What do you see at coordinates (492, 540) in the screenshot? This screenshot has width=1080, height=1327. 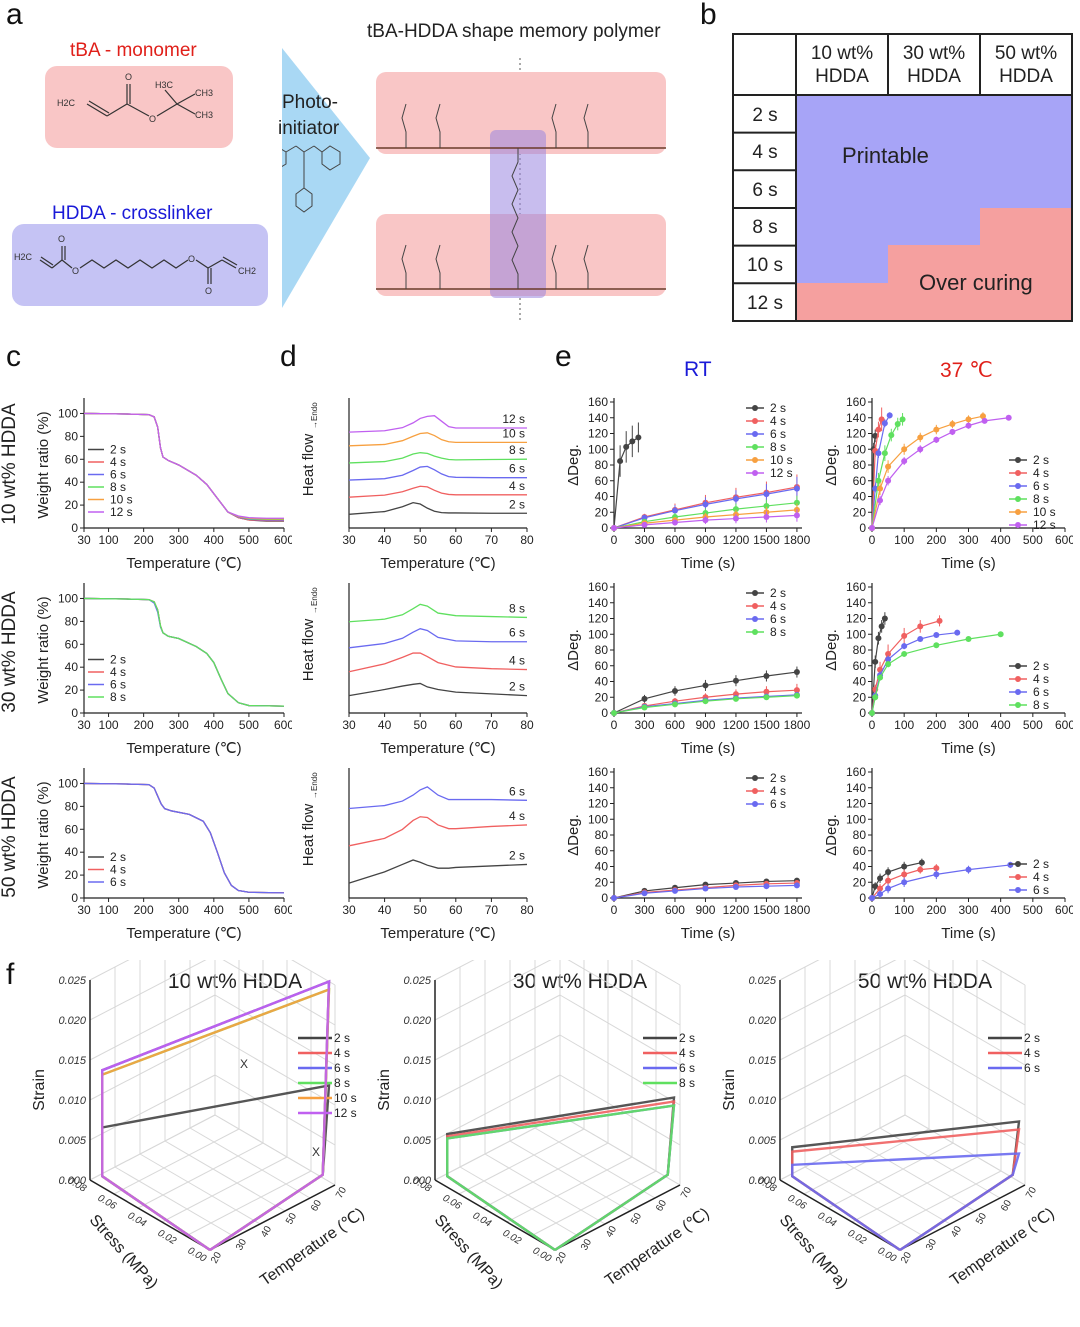 I see `x-tick-label: 70` at bounding box center [492, 540].